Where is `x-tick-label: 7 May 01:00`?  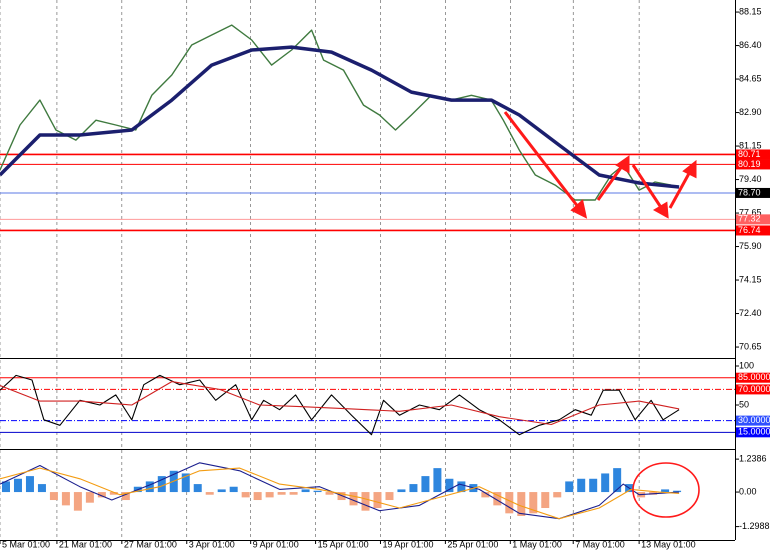
x-tick-label: 7 May 01:00 is located at coordinates (600, 544).